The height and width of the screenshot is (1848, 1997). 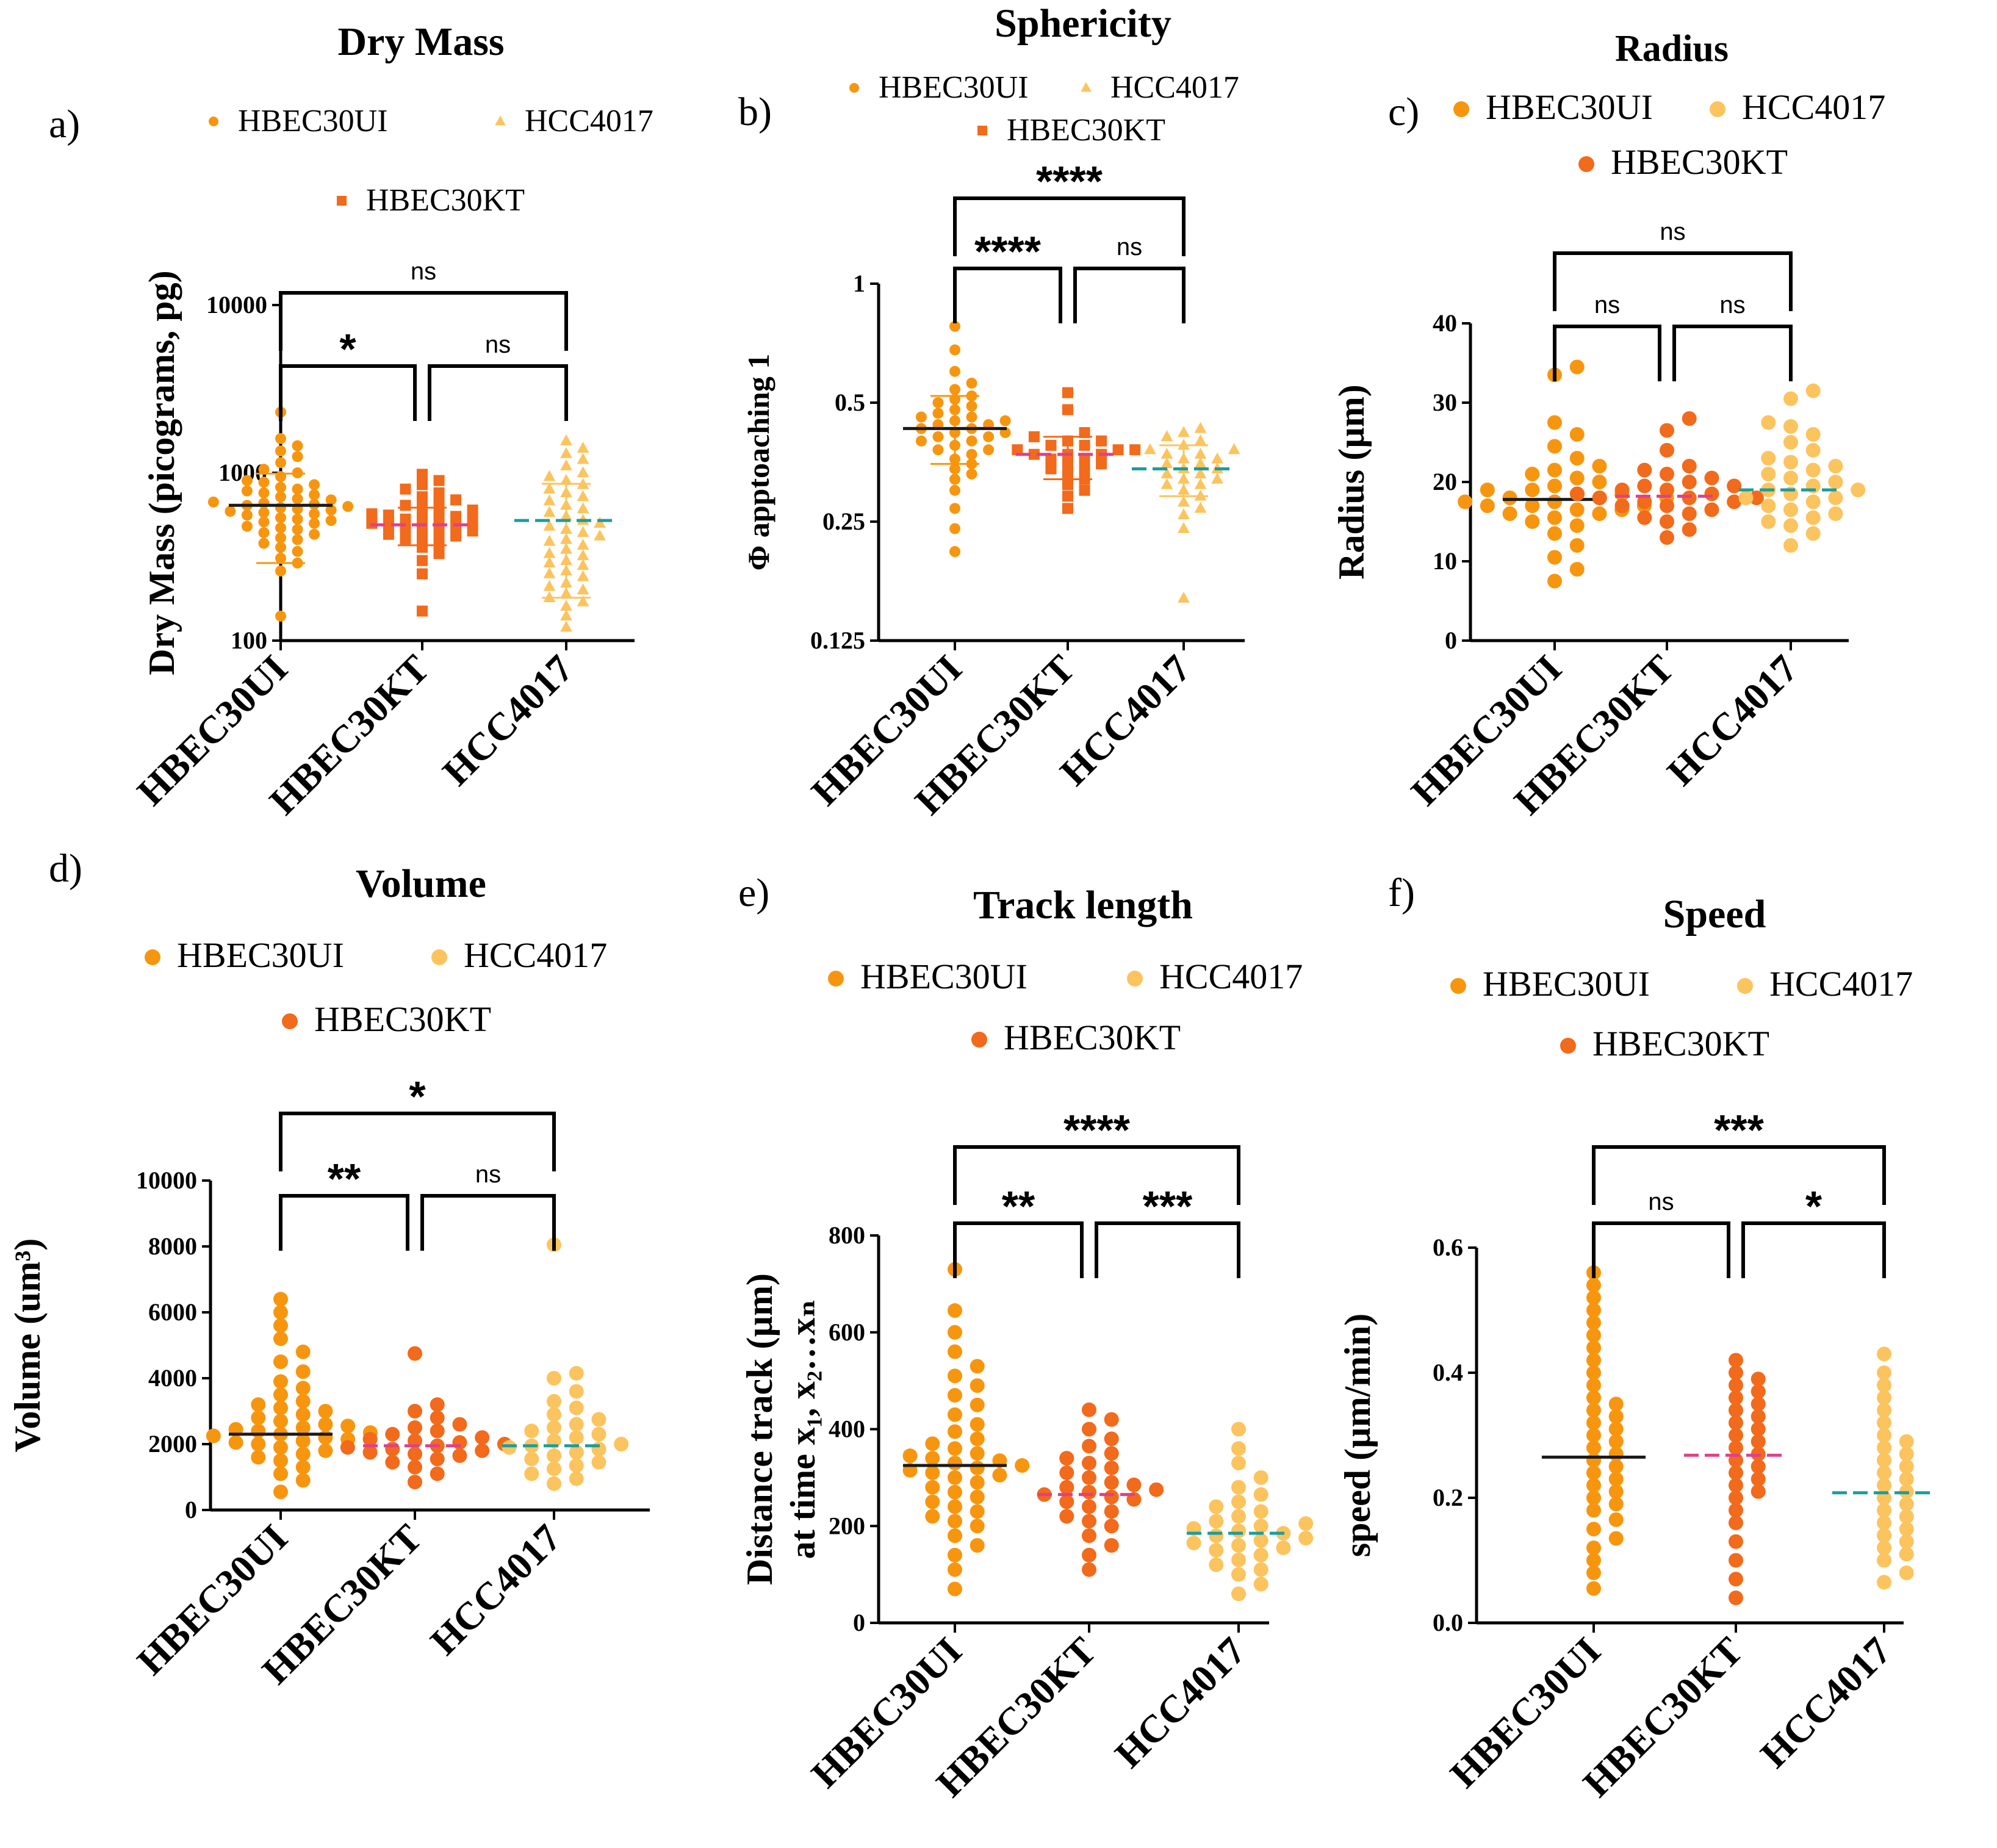 What do you see at coordinates (837, 641) in the screenshot?
I see `y-tick-label: 0.125` at bounding box center [837, 641].